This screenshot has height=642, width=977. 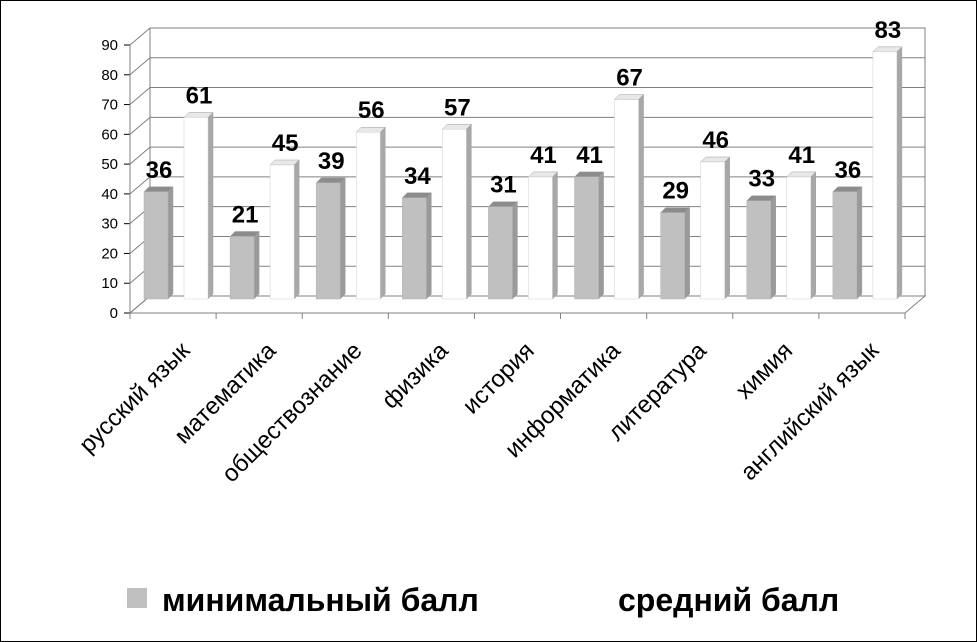 I want to click on bar-avg-label: 57, so click(x=457, y=107).